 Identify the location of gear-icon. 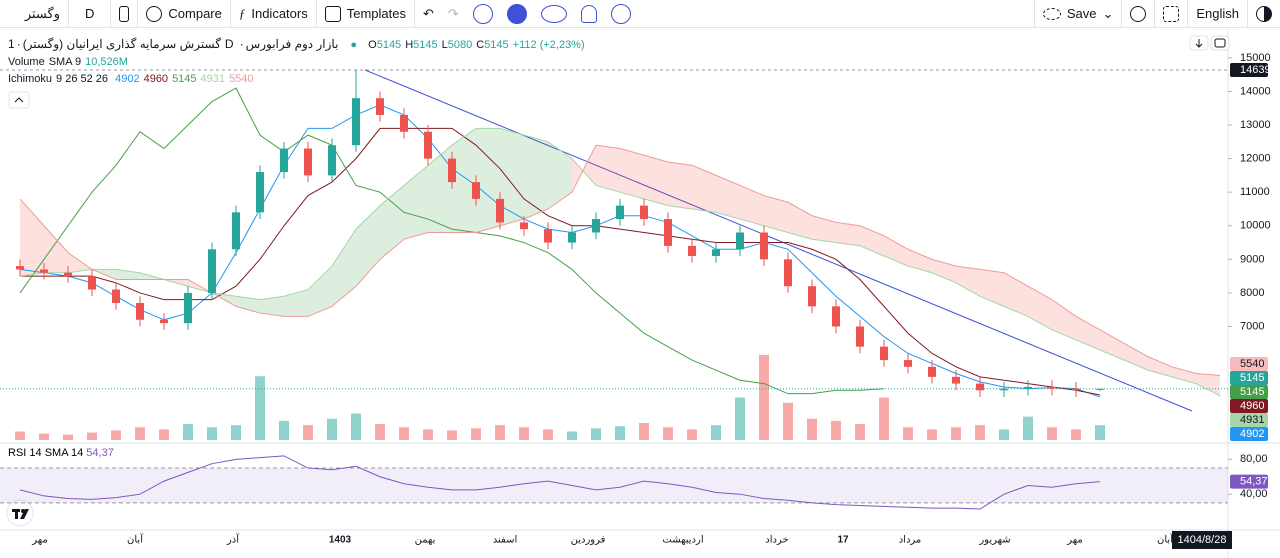
(1138, 13).